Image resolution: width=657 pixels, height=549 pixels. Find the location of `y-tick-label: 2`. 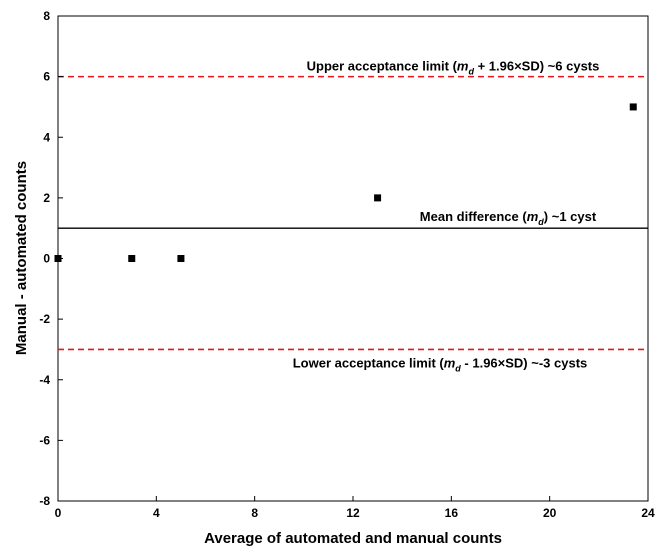

y-tick-label: 2 is located at coordinates (46, 198).